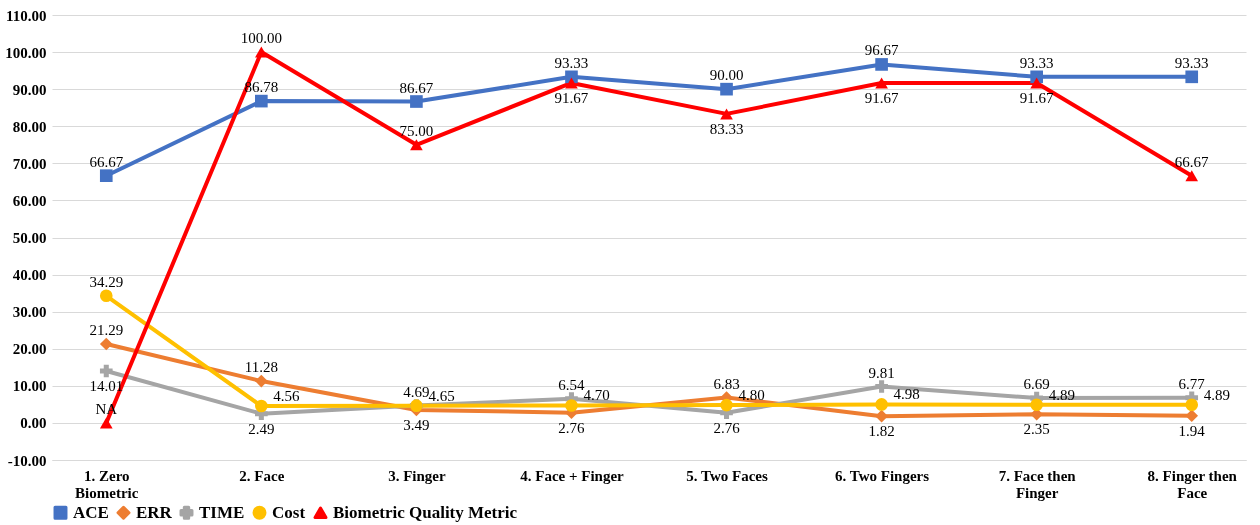 The image size is (1260, 525). I want to click on data-label: 4.69, so click(416, 391).